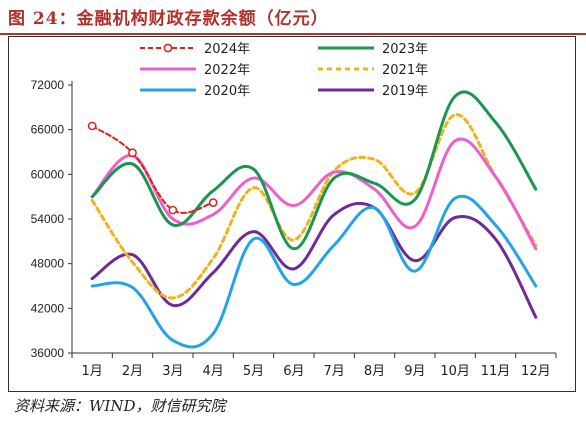  Describe the element at coordinates (374, 371) in the screenshot. I see `x-tick-label: 8月` at that location.